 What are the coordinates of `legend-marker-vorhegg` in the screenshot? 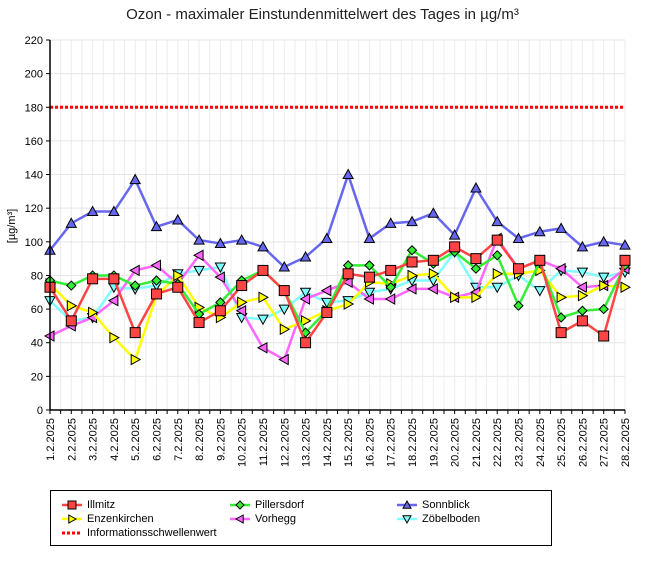 It's located at (239, 519).